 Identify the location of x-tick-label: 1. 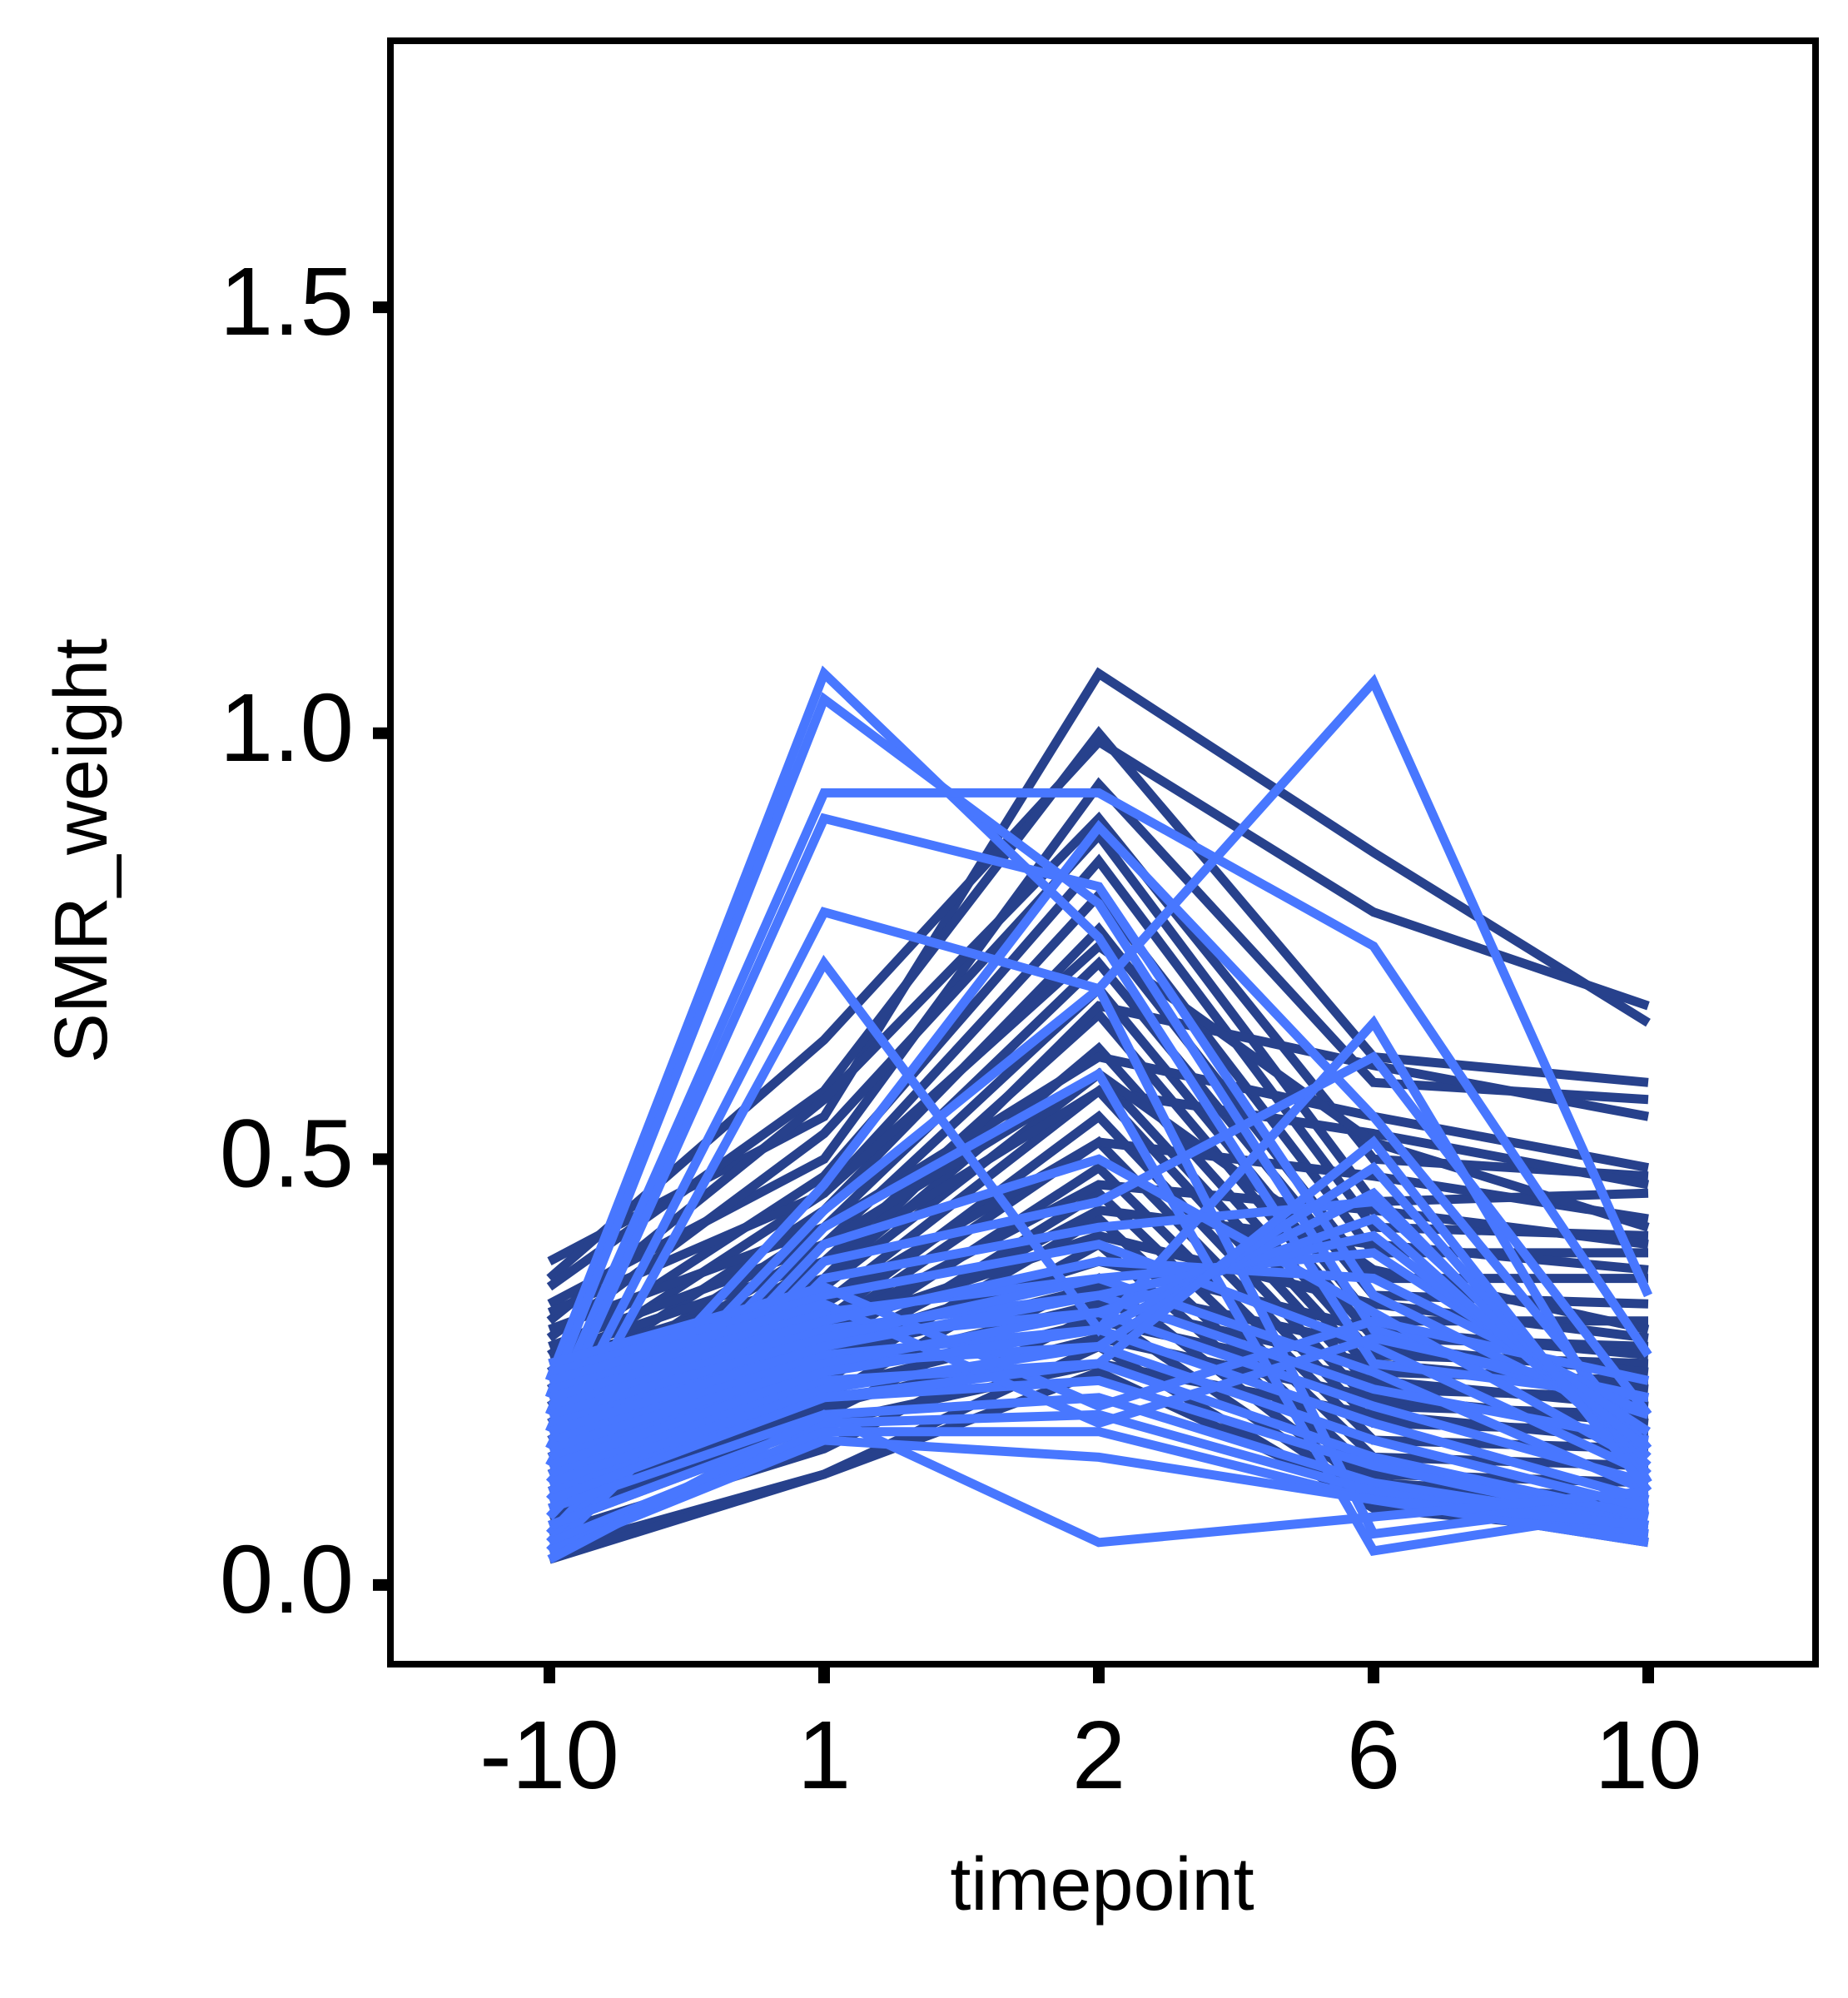
(825, 1755).